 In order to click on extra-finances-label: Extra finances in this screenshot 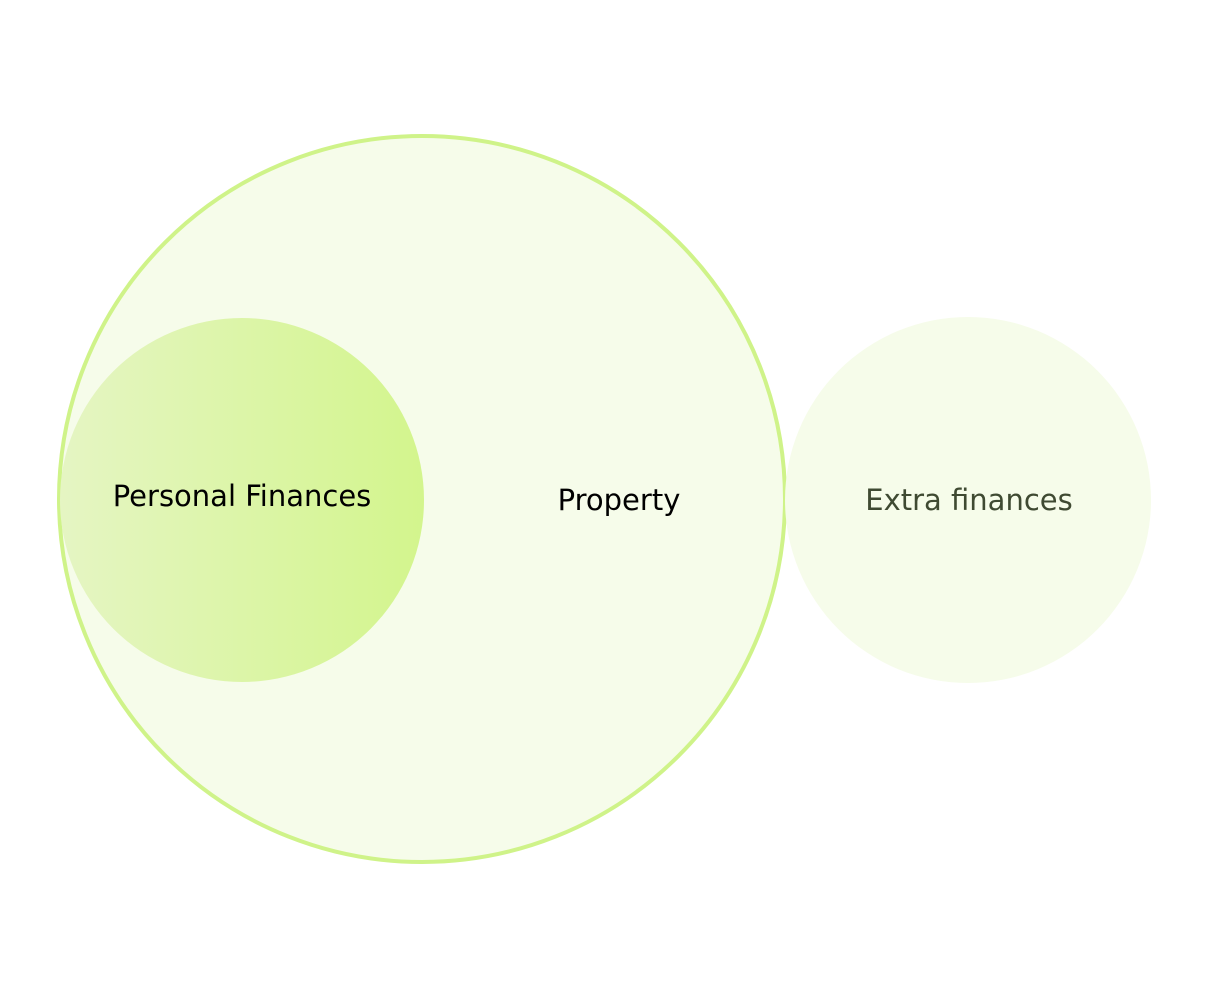, I will do `click(968, 500)`.